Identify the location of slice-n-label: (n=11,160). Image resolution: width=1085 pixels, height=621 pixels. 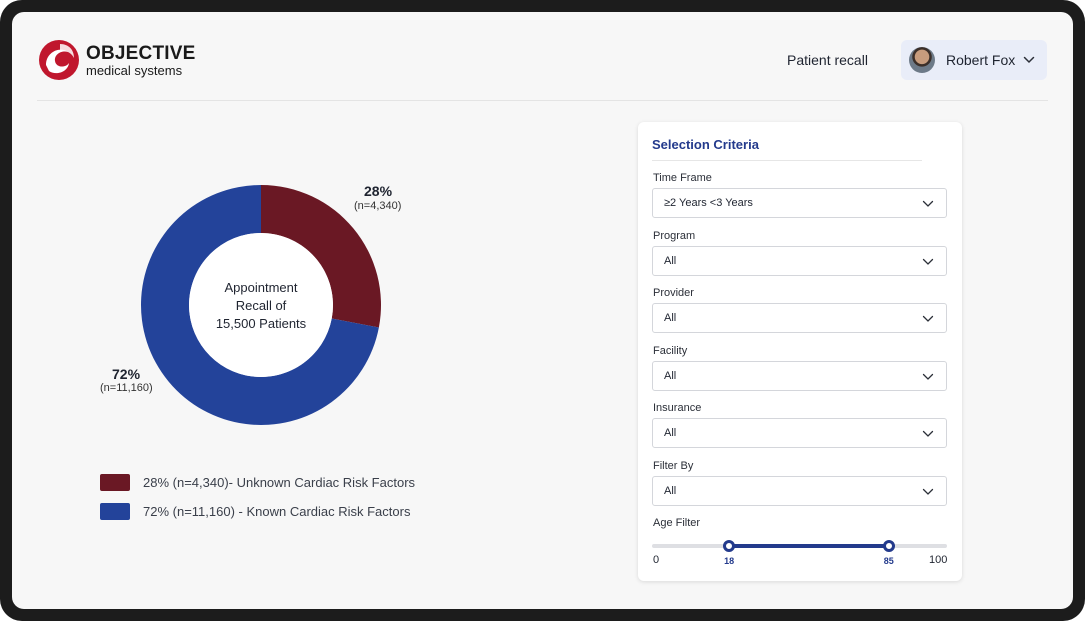
(126, 388).